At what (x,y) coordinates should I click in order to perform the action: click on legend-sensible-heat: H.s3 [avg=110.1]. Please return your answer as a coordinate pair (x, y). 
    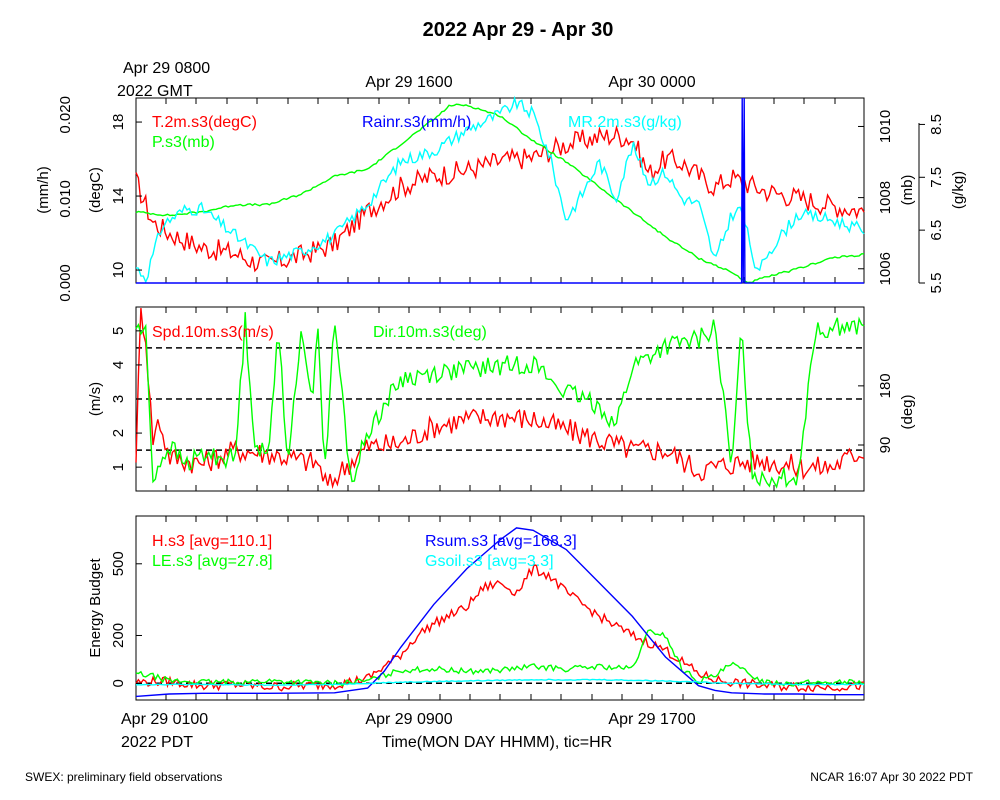
    Looking at the image, I should click on (212, 541).